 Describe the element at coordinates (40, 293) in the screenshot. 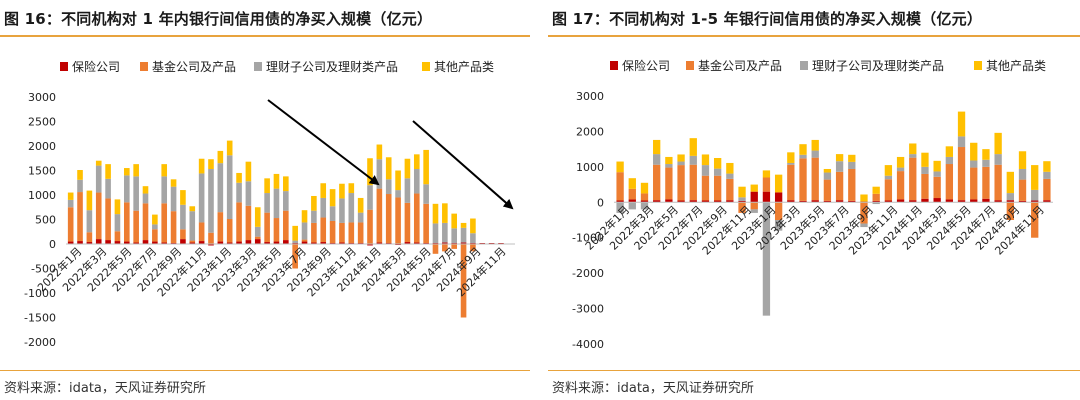

I see `y-tick-label: -1000` at that location.